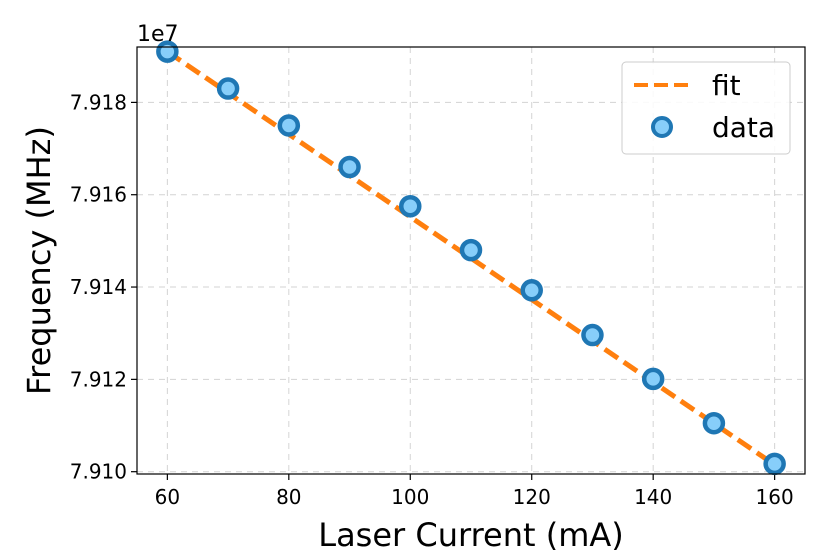  I want to click on y-tick-label: 7.910, so click(98, 472).